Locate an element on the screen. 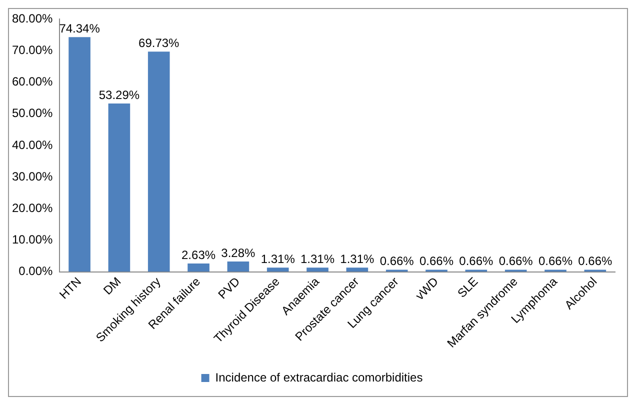  data-label: 53.29% is located at coordinates (119, 95).